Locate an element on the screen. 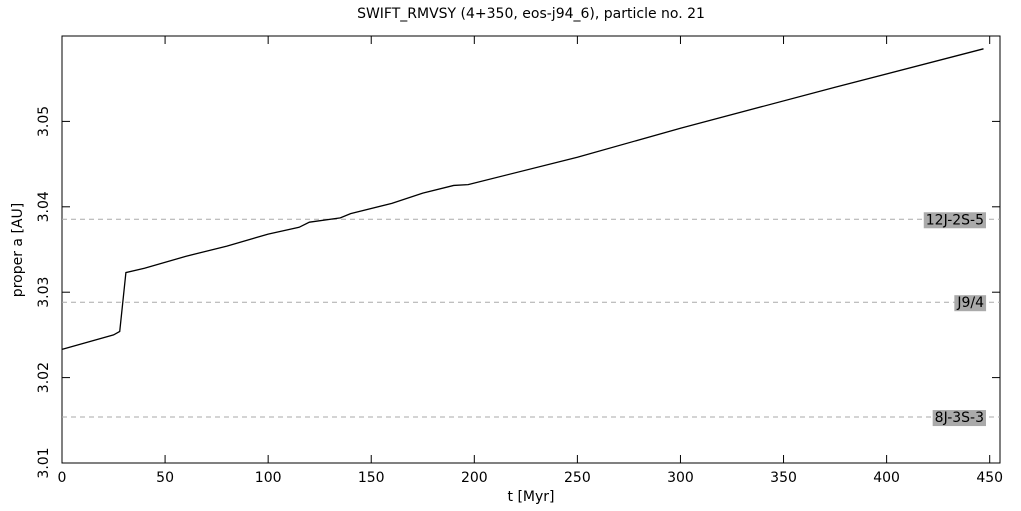 The height and width of the screenshot is (511, 1021). resonance-label: 8J-3S-3 is located at coordinates (959, 418).